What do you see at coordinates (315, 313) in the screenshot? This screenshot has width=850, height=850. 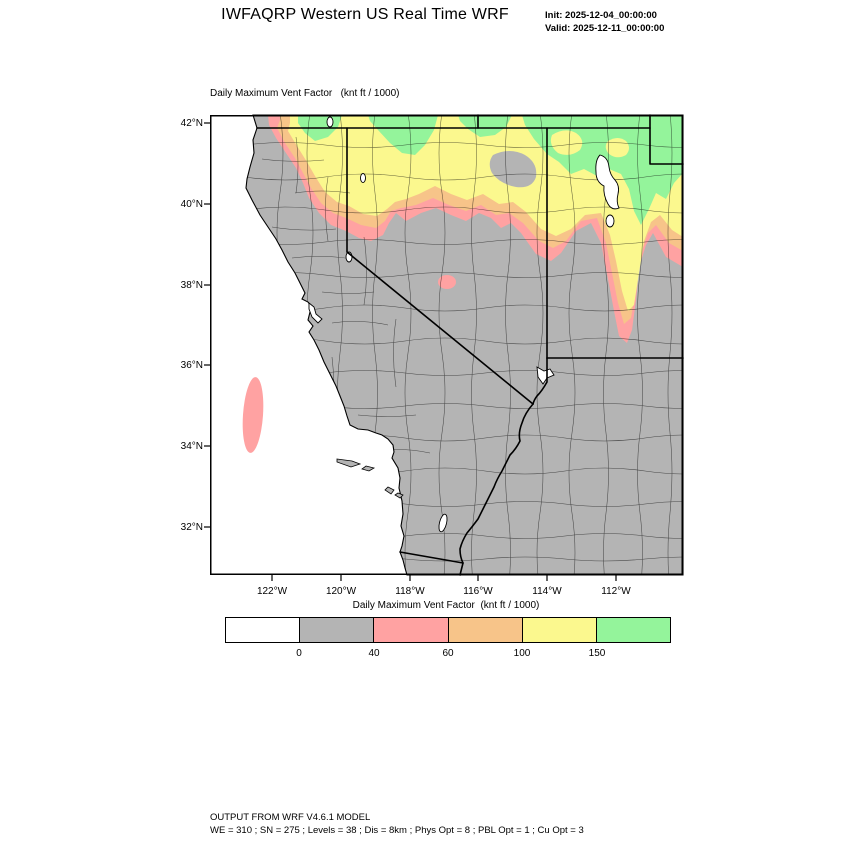 I see `sf-bay` at bounding box center [315, 313].